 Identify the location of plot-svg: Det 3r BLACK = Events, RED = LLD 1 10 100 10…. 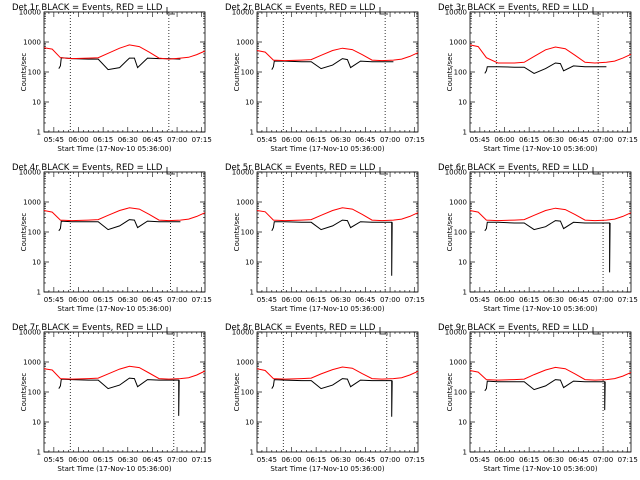
(538, 78).